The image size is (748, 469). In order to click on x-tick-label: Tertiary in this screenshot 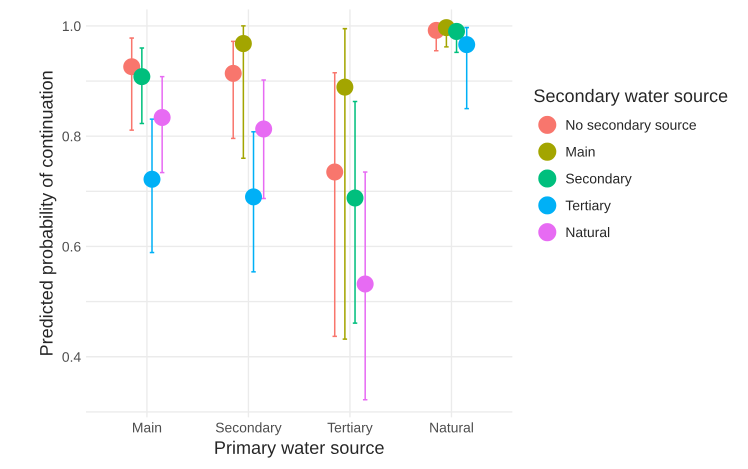, I will do `click(350, 429)`.